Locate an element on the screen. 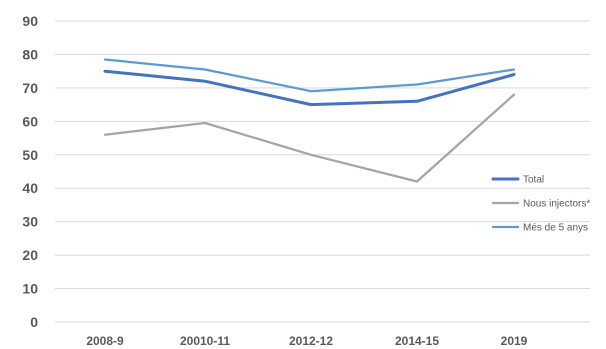 The height and width of the screenshot is (349, 606). x-tick-label: 2008-9 is located at coordinates (105, 341).